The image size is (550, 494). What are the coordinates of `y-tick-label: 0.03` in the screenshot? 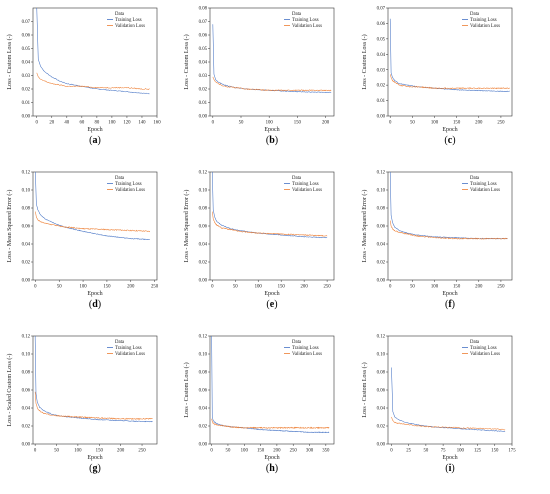 It's located at (381, 70).